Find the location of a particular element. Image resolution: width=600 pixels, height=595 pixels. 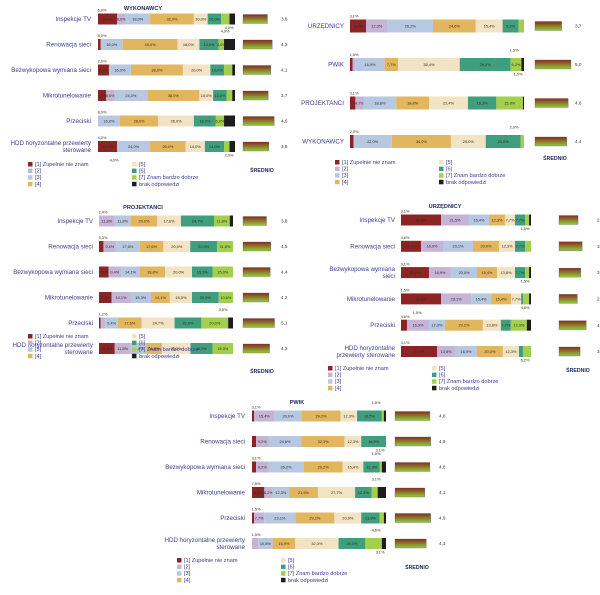

average-value: 3,1 is located at coordinates (598, 351).